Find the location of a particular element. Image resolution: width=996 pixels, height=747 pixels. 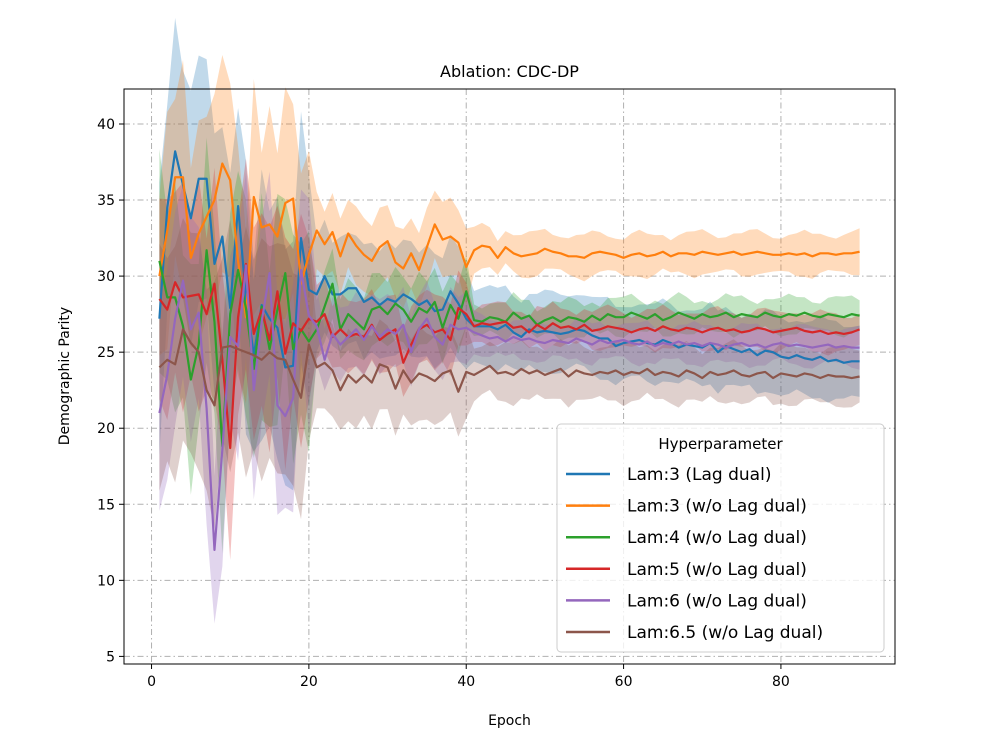

legend-label: Lam:6 (w/o Lag dual) is located at coordinates (717, 601).